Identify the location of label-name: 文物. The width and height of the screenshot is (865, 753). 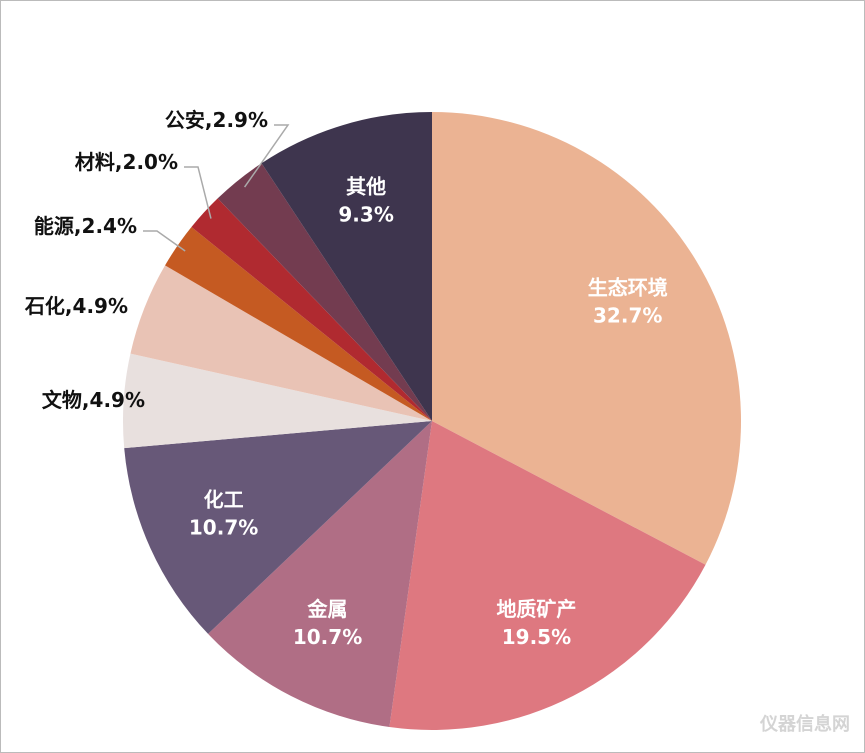
(62, 400).